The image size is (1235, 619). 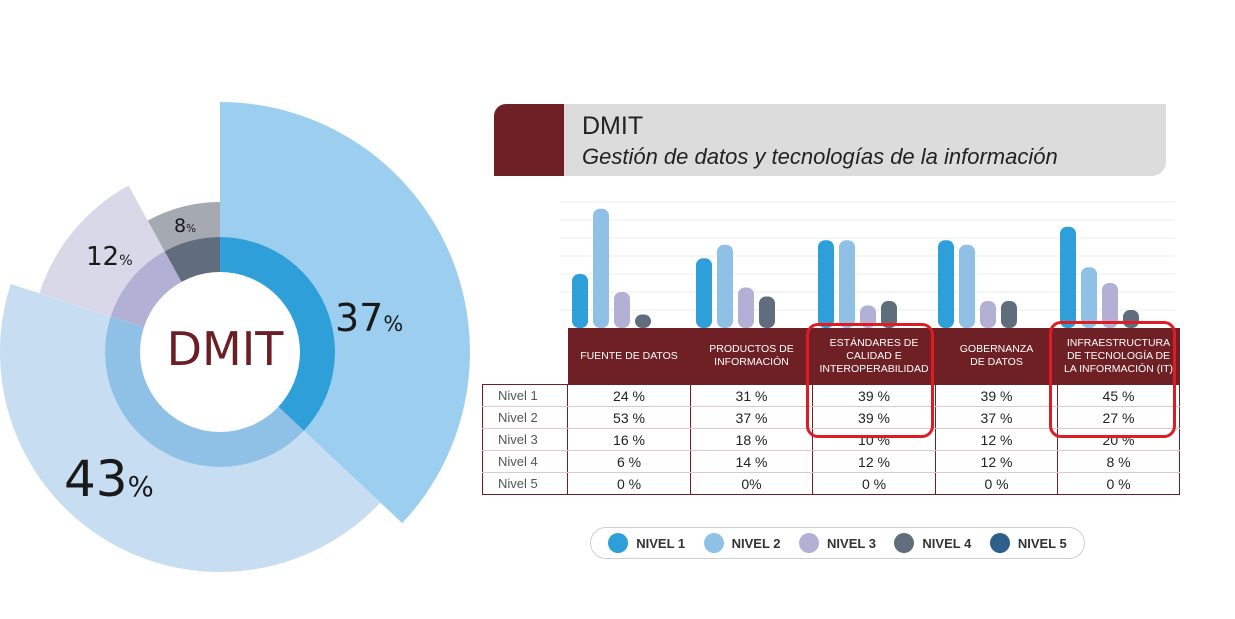 I want to click on table-cell: 16 %, so click(x=629, y=439).